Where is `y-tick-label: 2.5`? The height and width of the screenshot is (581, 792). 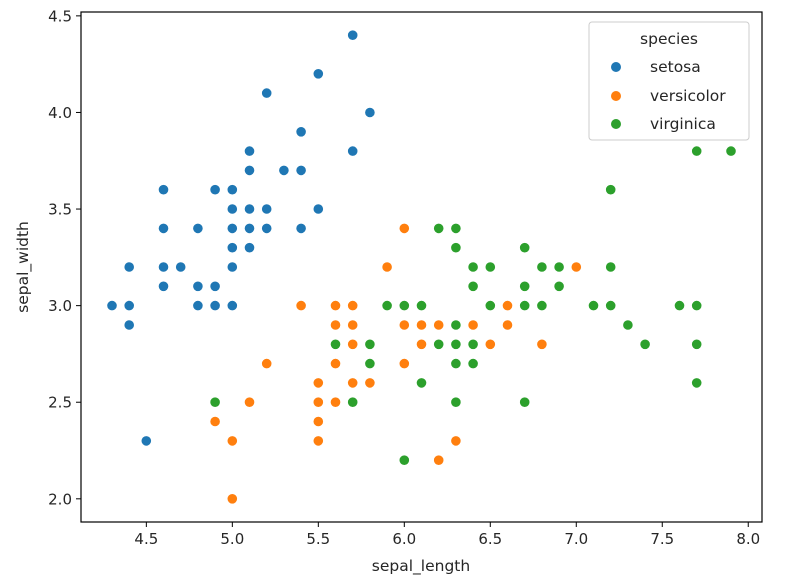 y-tick-label: 2.5 is located at coordinates (60, 403).